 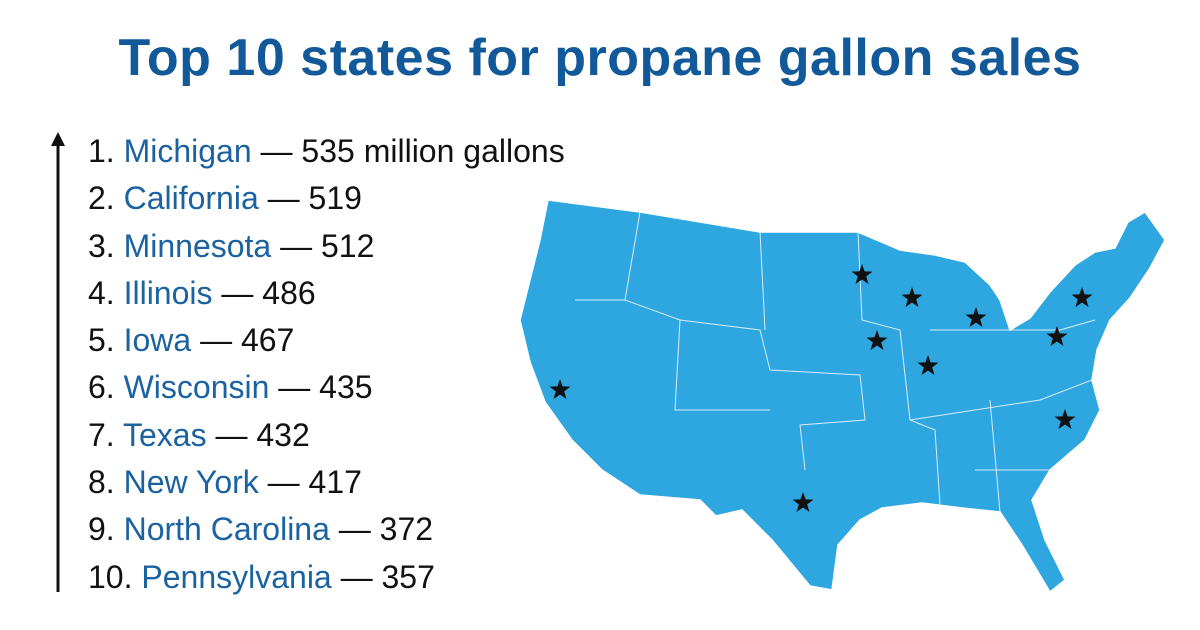 What do you see at coordinates (335, 198) in the screenshot?
I see `gallons: 519` at bounding box center [335, 198].